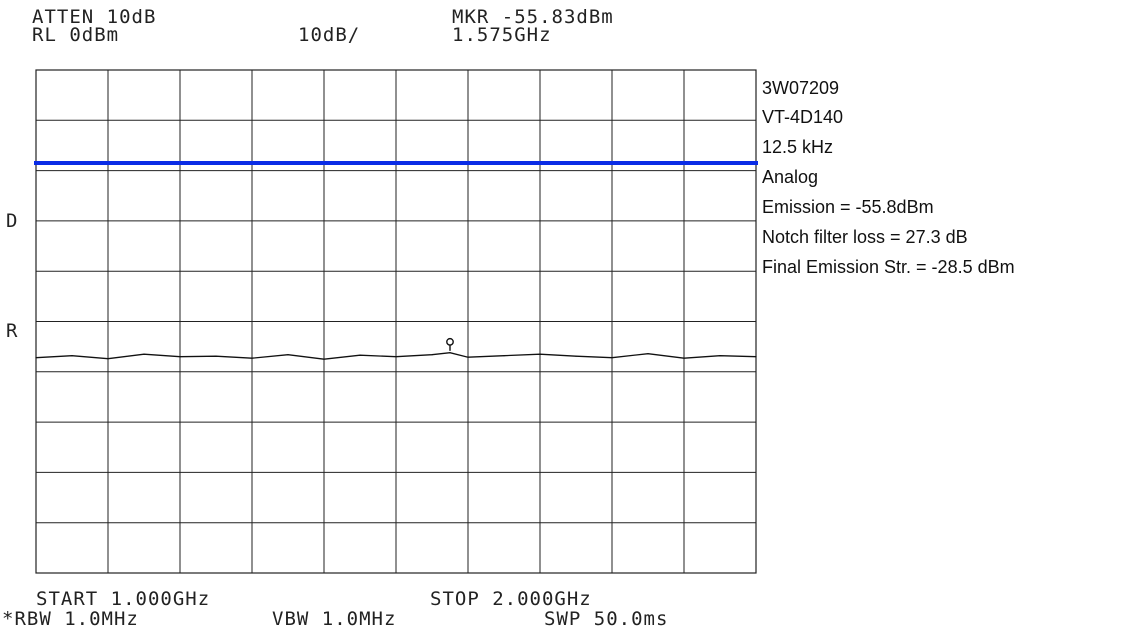 Image resolution: width=1131 pixels, height=638 pixels. What do you see at coordinates (12, 221) in the screenshot?
I see `d-line-marker: D` at bounding box center [12, 221].